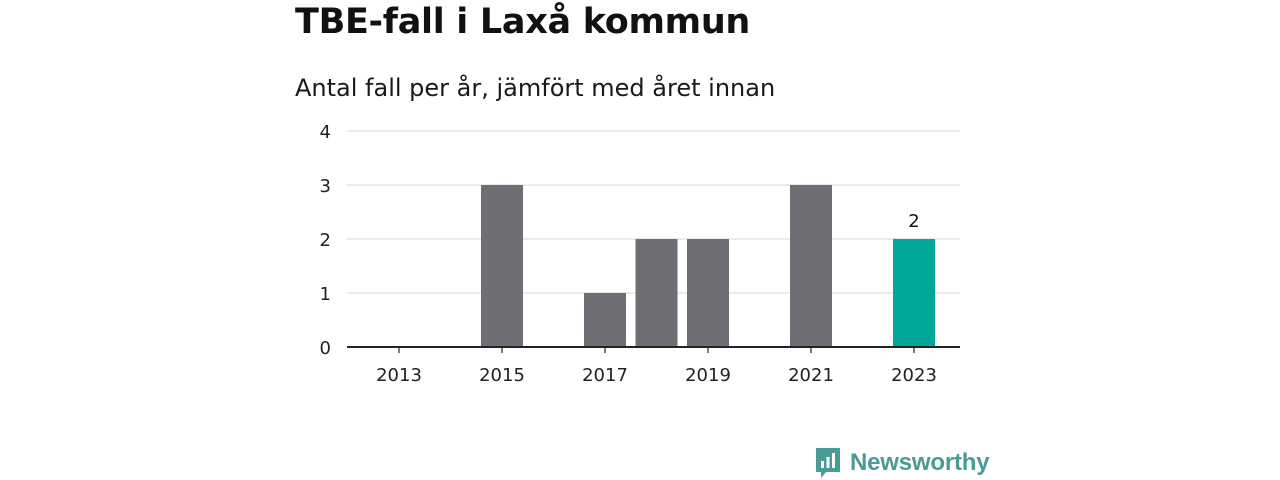  I want to click on bar-2015, so click(502, 266).